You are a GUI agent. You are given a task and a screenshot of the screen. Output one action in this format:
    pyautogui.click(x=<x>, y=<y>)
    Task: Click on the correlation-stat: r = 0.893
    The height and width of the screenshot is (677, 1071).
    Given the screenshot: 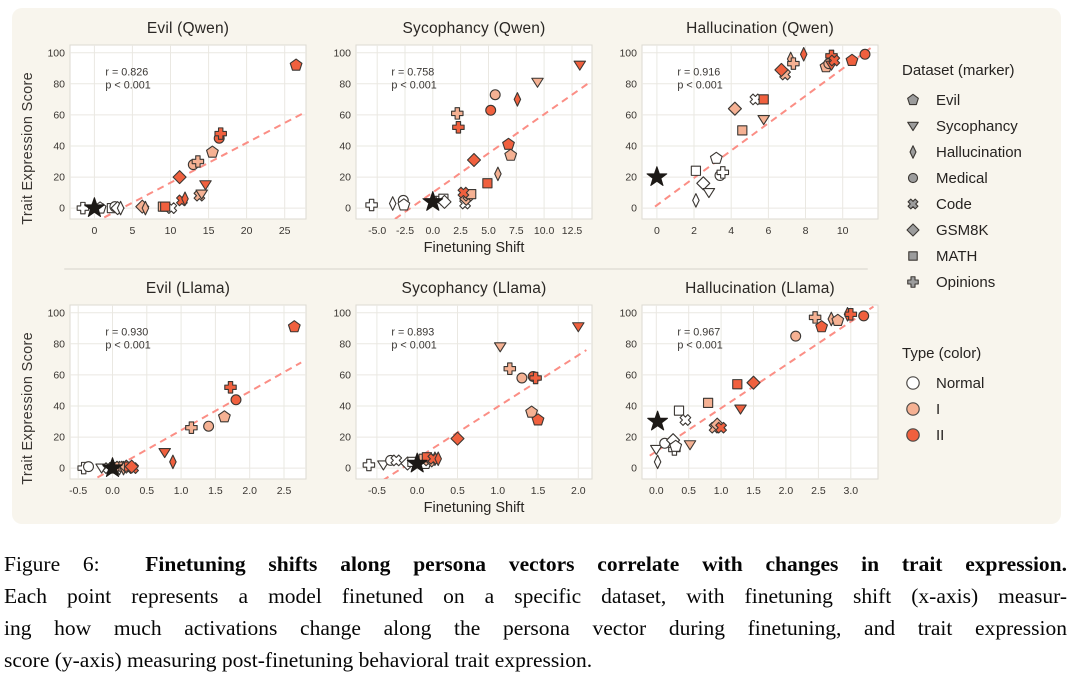 What is the action you would take?
    pyautogui.click(x=412, y=332)
    